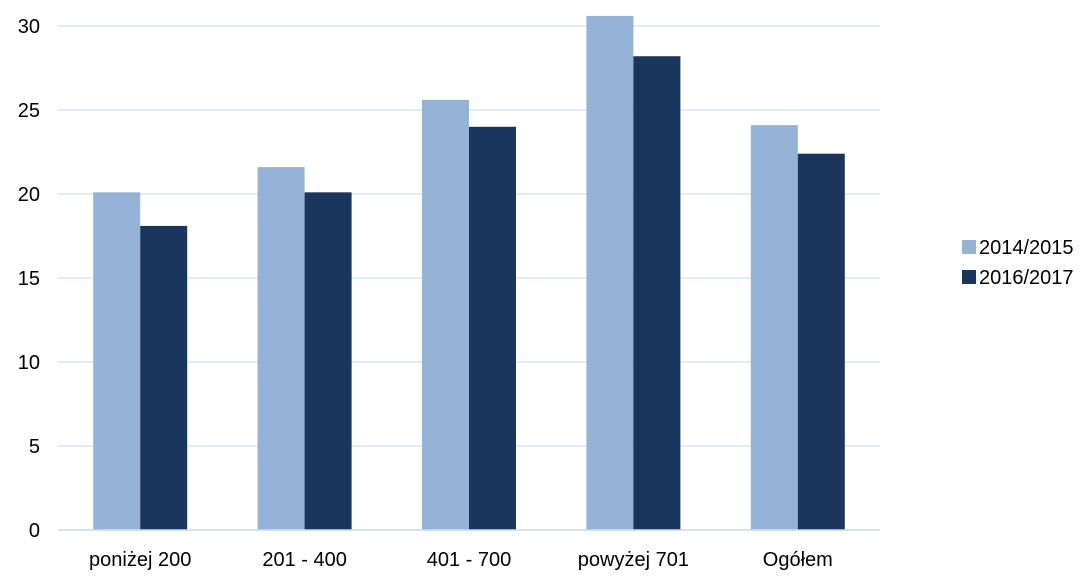  I want to click on y-tick-label: 30, so click(29, 27).